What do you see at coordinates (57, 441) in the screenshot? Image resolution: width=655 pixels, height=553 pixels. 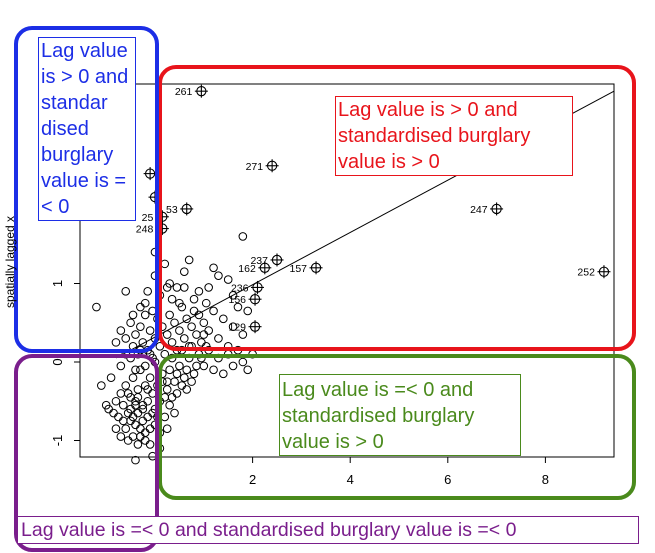 I see `y-tick-label: -1` at bounding box center [57, 441].